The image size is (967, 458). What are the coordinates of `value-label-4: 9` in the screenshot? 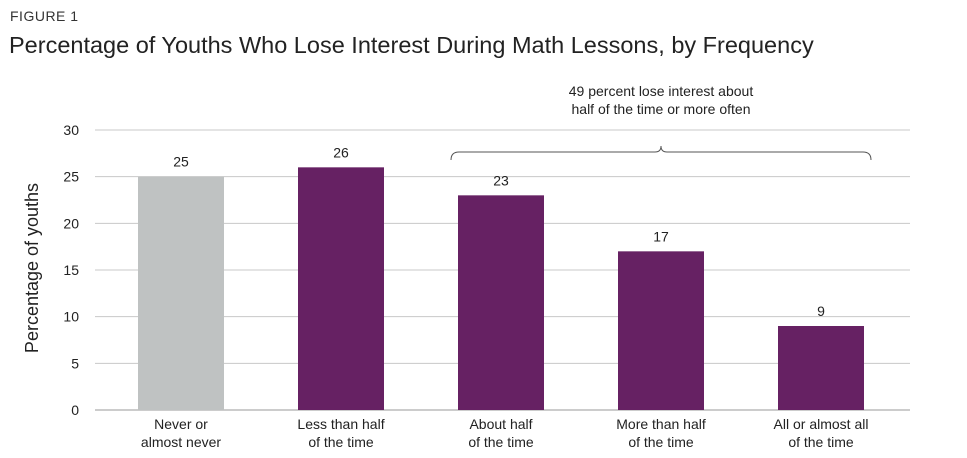 It's located at (821, 311).